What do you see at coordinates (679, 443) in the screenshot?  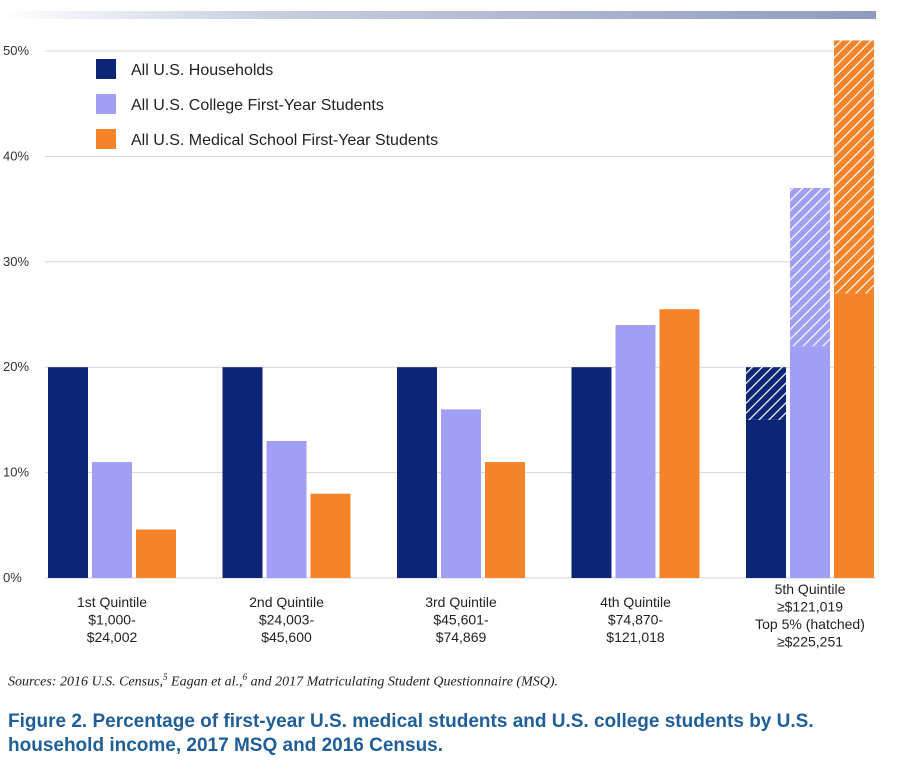 I see `bar-medical-q4` at bounding box center [679, 443].